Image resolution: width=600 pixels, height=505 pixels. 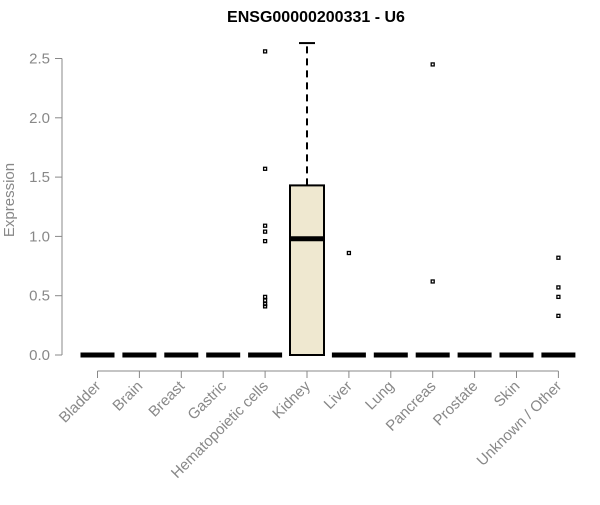 I want to click on x-tick-label: Lung, so click(x=380, y=396).